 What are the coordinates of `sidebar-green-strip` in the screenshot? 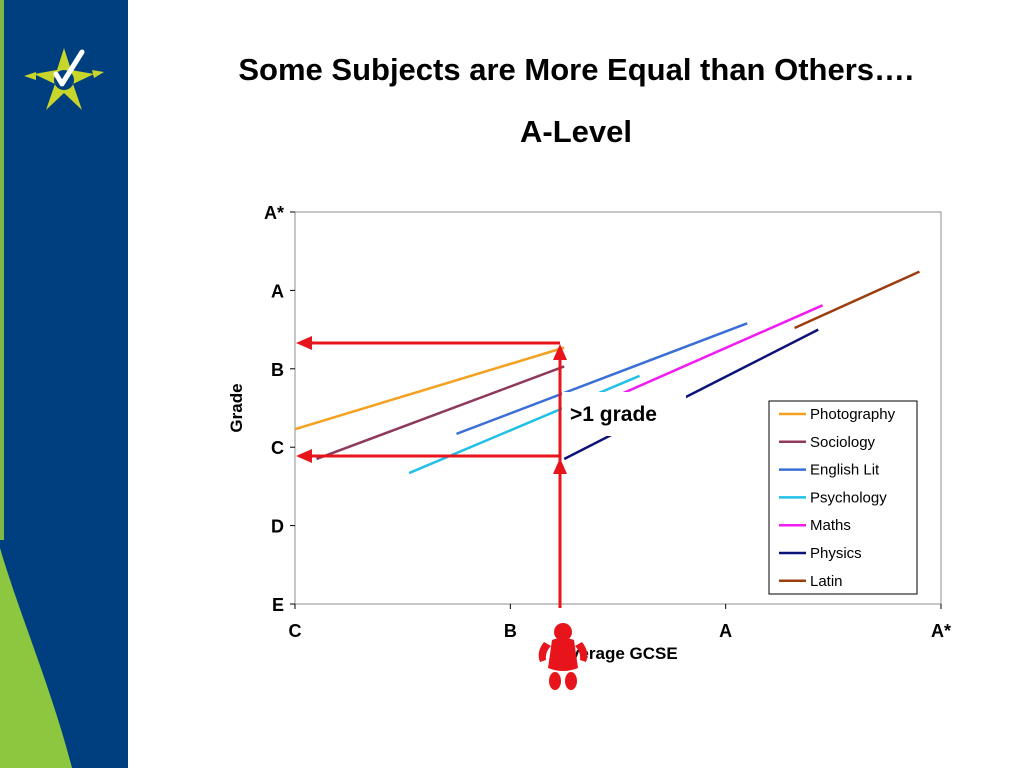 It's located at (2, 270).